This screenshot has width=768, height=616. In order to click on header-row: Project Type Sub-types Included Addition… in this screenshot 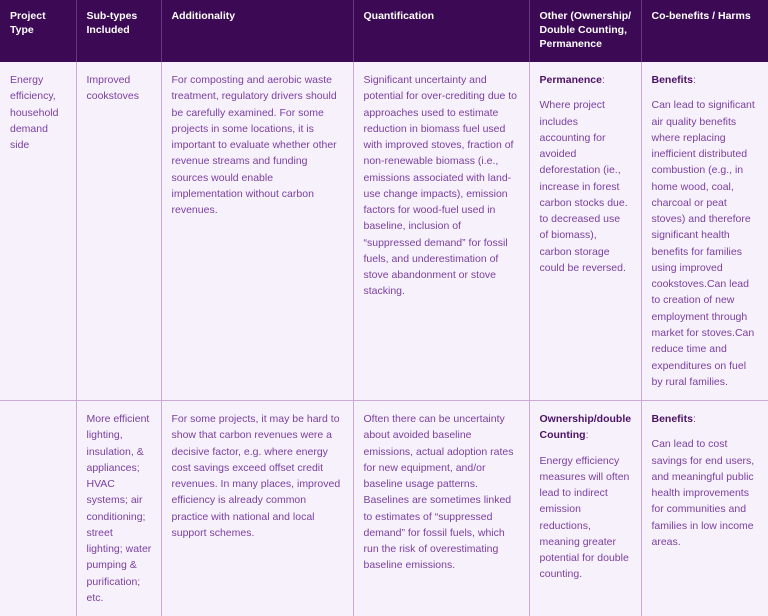, I will do `click(384, 31)`.